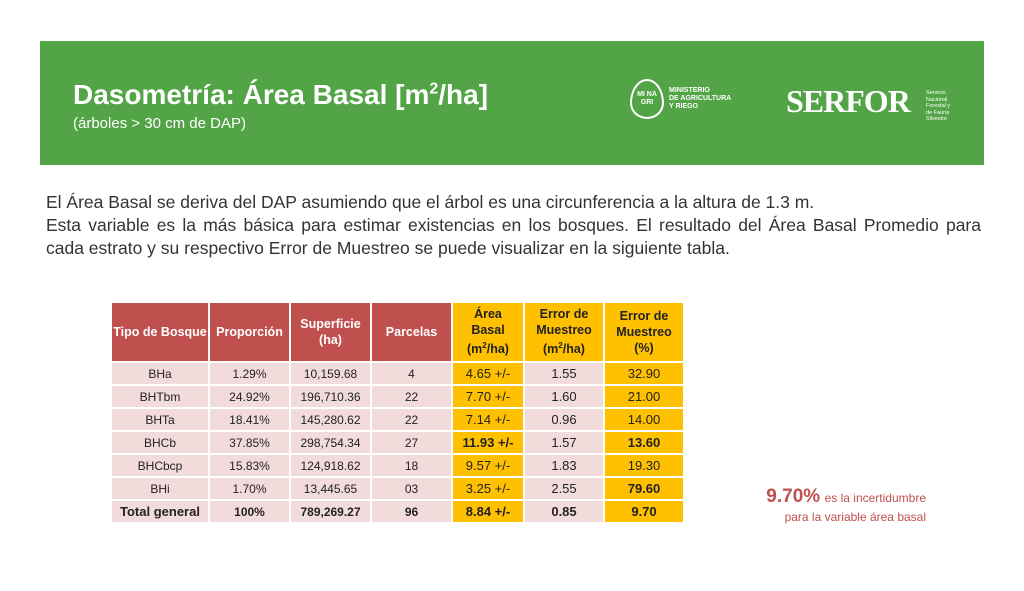 The height and width of the screenshot is (591, 1024). I want to click on header-error-m2: Error de Muestreo (m2/ha), so click(564, 332).